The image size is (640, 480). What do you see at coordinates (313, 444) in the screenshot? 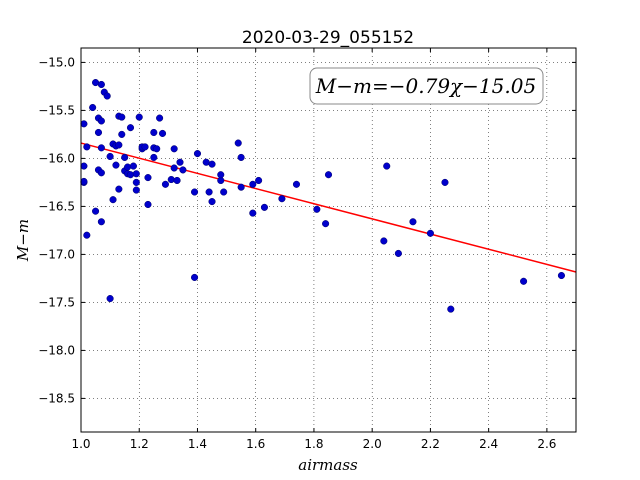
I see `x-tick-label: 1.8` at bounding box center [313, 444].